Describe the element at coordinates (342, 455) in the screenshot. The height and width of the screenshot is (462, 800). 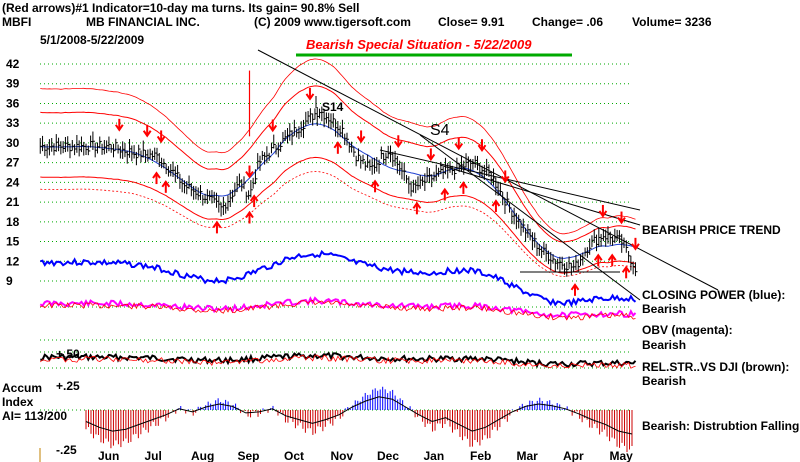
I see `x-tick-label: Nov` at that location.